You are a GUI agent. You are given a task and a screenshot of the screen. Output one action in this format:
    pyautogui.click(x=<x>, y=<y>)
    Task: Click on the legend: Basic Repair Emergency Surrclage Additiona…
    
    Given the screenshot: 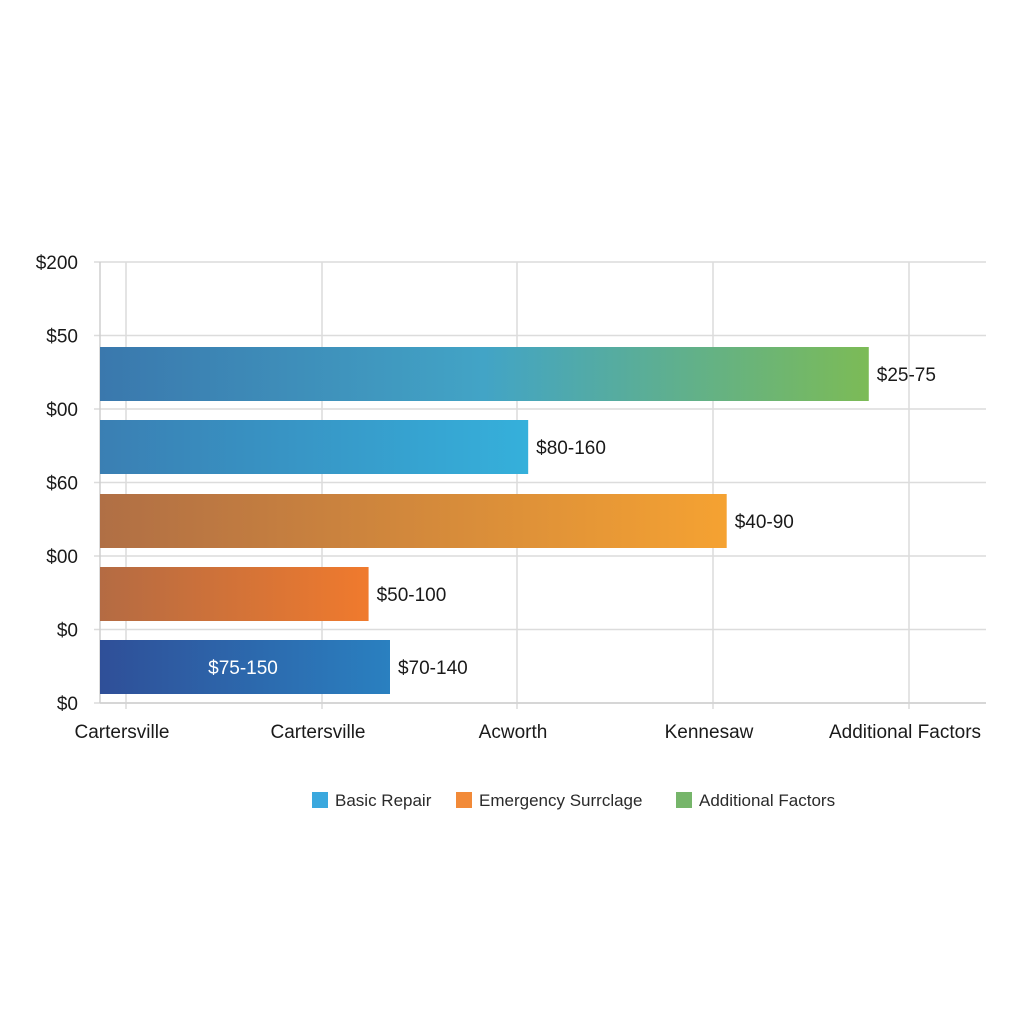 What is the action you would take?
    pyautogui.click(x=573, y=800)
    